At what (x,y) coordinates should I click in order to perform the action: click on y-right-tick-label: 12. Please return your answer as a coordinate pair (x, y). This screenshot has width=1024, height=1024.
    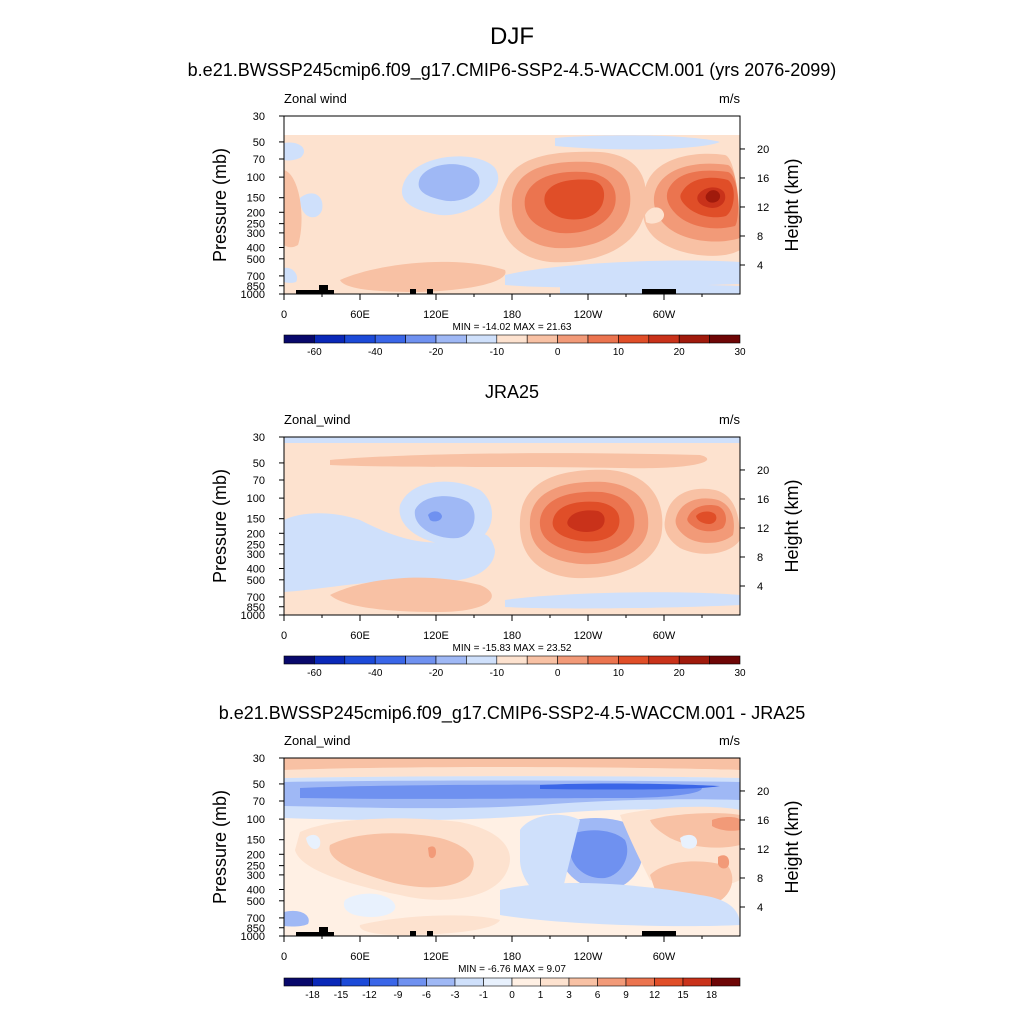
    Looking at the image, I should click on (763, 208).